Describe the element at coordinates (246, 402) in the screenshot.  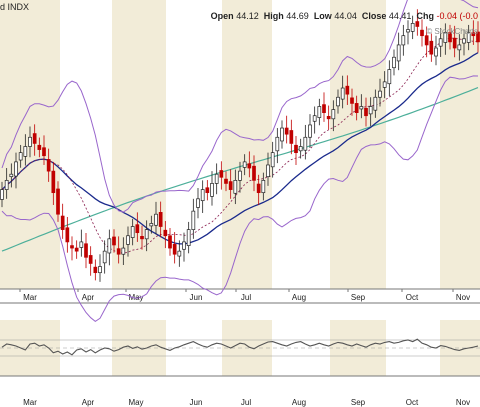
I see `x-tick-label-bottom: Jul` at that location.